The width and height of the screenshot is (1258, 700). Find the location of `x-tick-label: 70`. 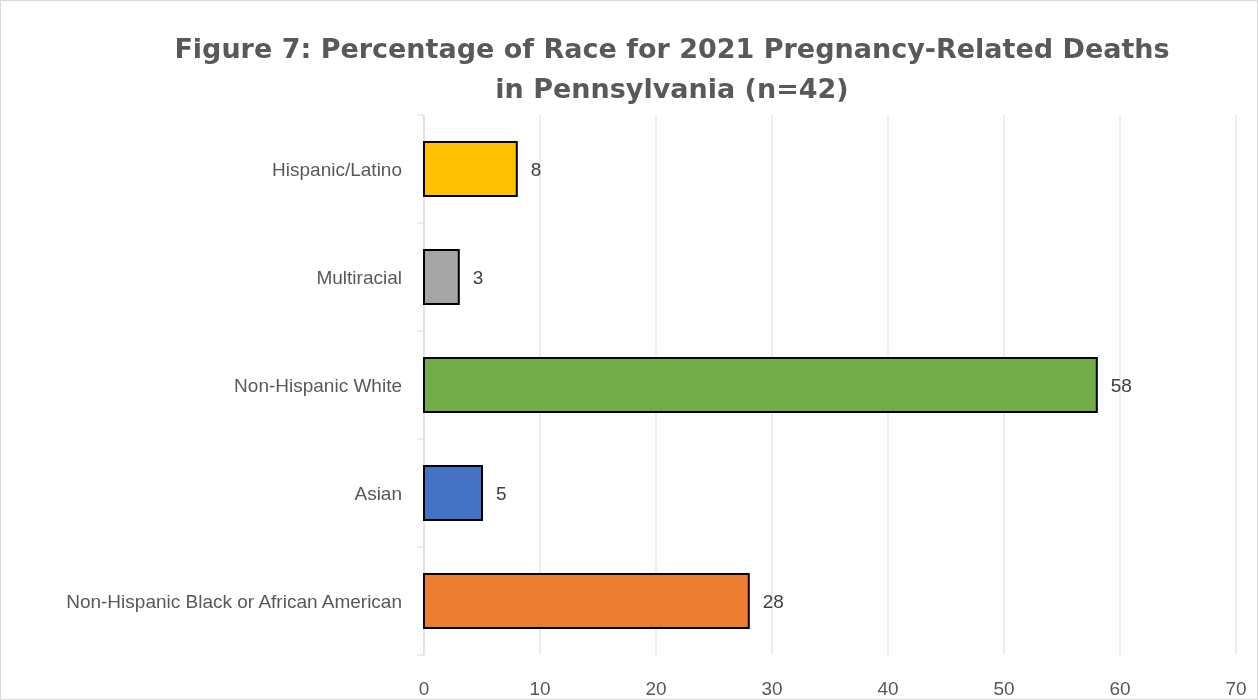

x-tick-label: 70 is located at coordinates (1236, 688).